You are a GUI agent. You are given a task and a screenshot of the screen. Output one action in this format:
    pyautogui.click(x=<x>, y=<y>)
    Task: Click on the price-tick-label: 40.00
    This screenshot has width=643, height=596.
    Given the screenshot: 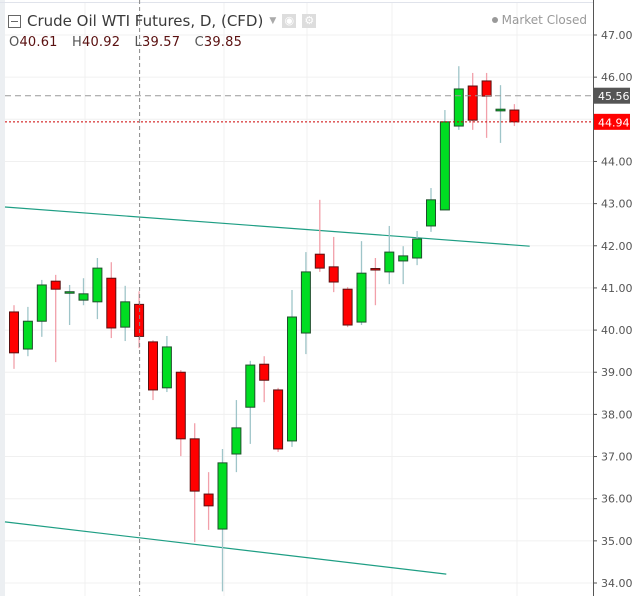 What is the action you would take?
    pyautogui.click(x=617, y=330)
    